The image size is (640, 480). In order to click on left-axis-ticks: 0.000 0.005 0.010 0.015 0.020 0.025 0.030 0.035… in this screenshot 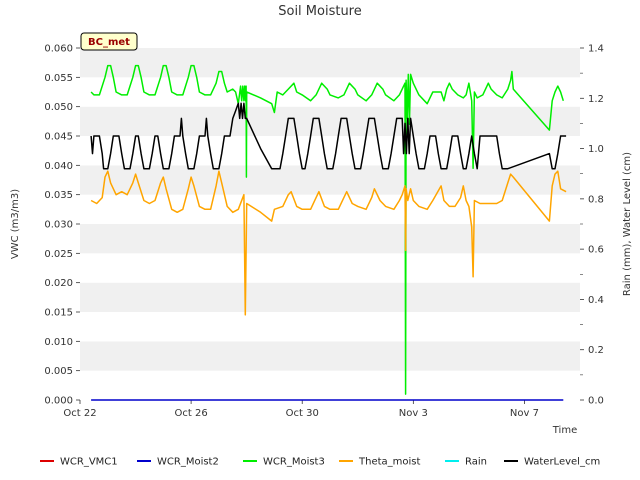, I will do `click(62, 225)`.